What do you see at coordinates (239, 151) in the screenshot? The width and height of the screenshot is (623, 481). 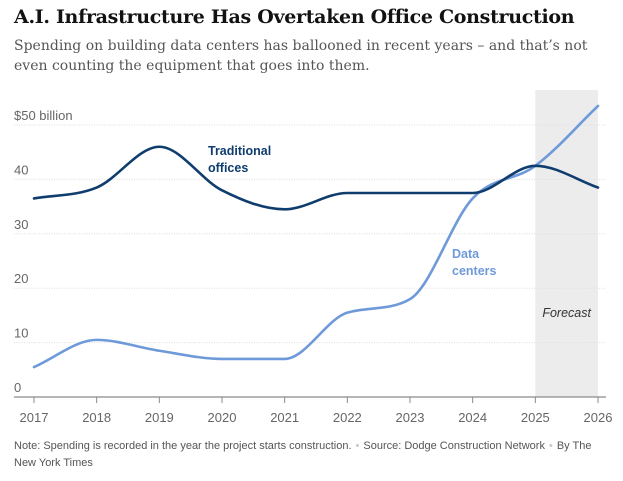 I see `series-label-traditional-offices: Traditional` at bounding box center [239, 151].